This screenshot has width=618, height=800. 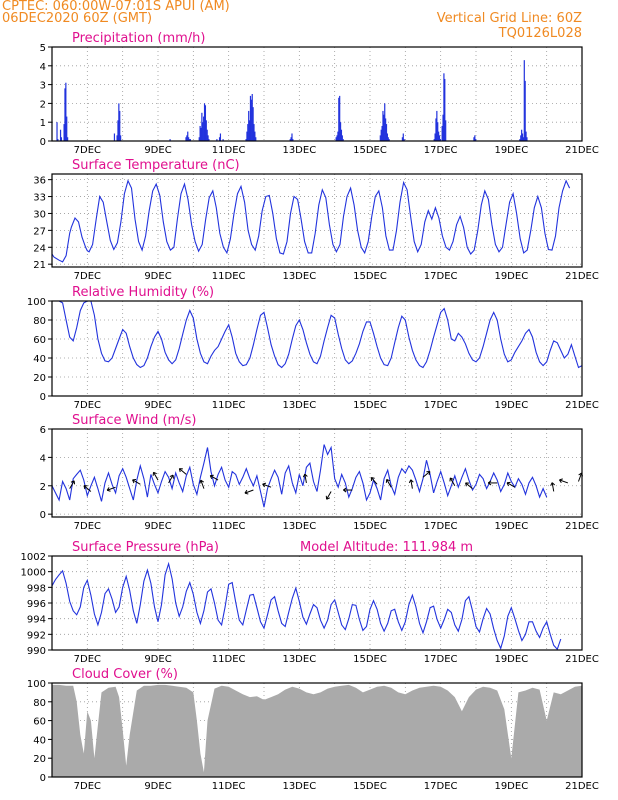 I want to click on y-tick-label: 1000, so click(x=33, y=573).